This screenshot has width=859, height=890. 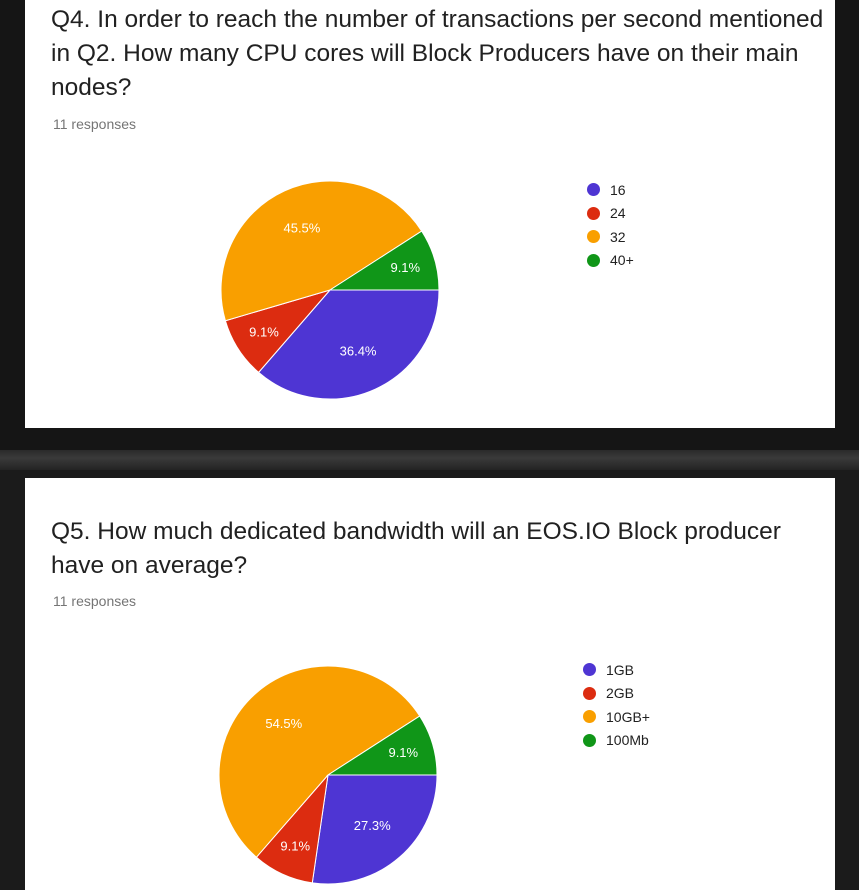 What do you see at coordinates (622, 260) in the screenshot?
I see `legend-label: 40+` at bounding box center [622, 260].